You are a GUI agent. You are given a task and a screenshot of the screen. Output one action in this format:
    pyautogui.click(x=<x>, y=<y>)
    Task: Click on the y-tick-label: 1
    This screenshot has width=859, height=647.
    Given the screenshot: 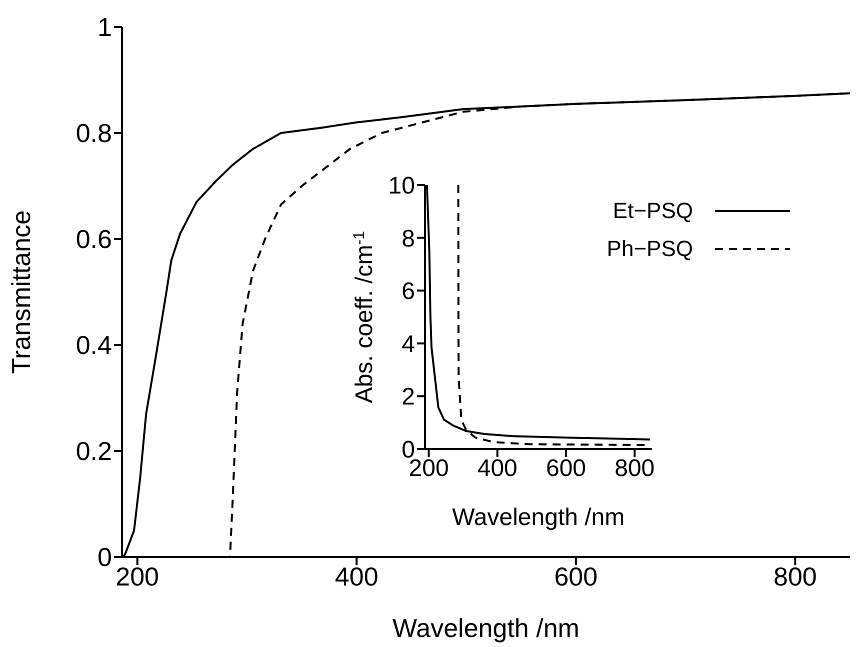 What is the action you would take?
    pyautogui.click(x=105, y=27)
    